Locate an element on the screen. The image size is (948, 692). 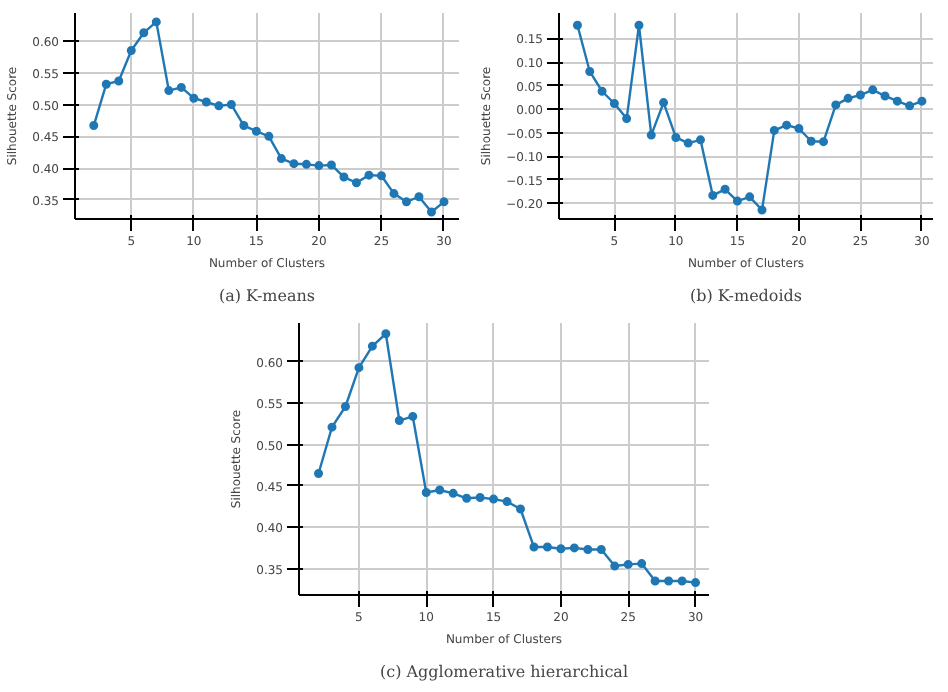
text: (c) Agglomerative hierarchical is located at coordinates (504, 672).